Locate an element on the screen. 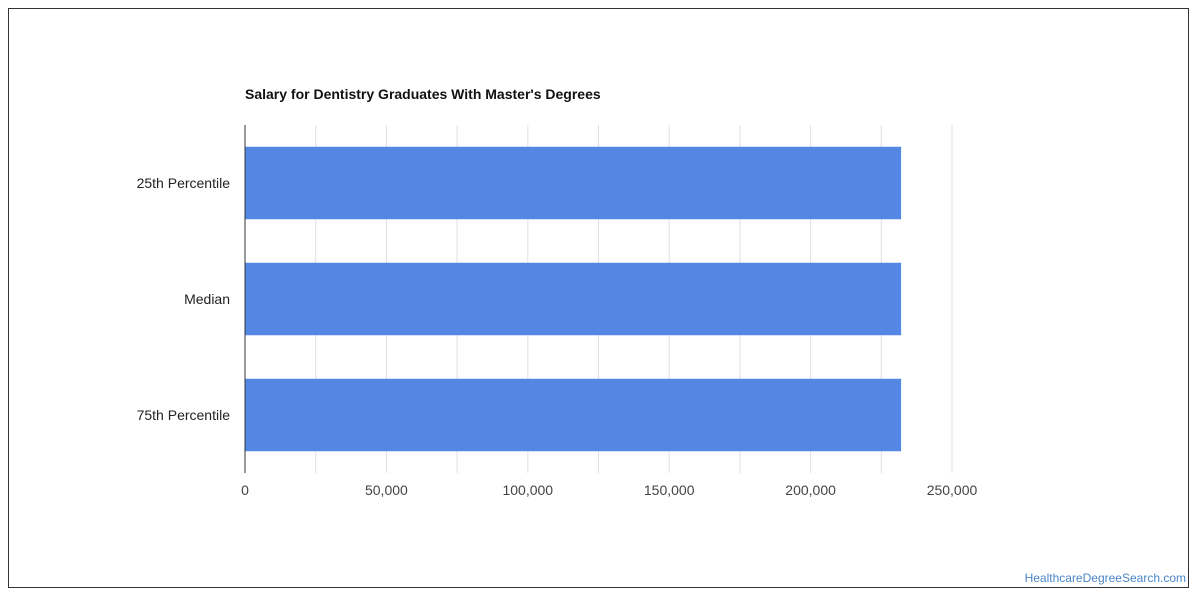  x-tick-label: 250,000 is located at coordinates (952, 490).